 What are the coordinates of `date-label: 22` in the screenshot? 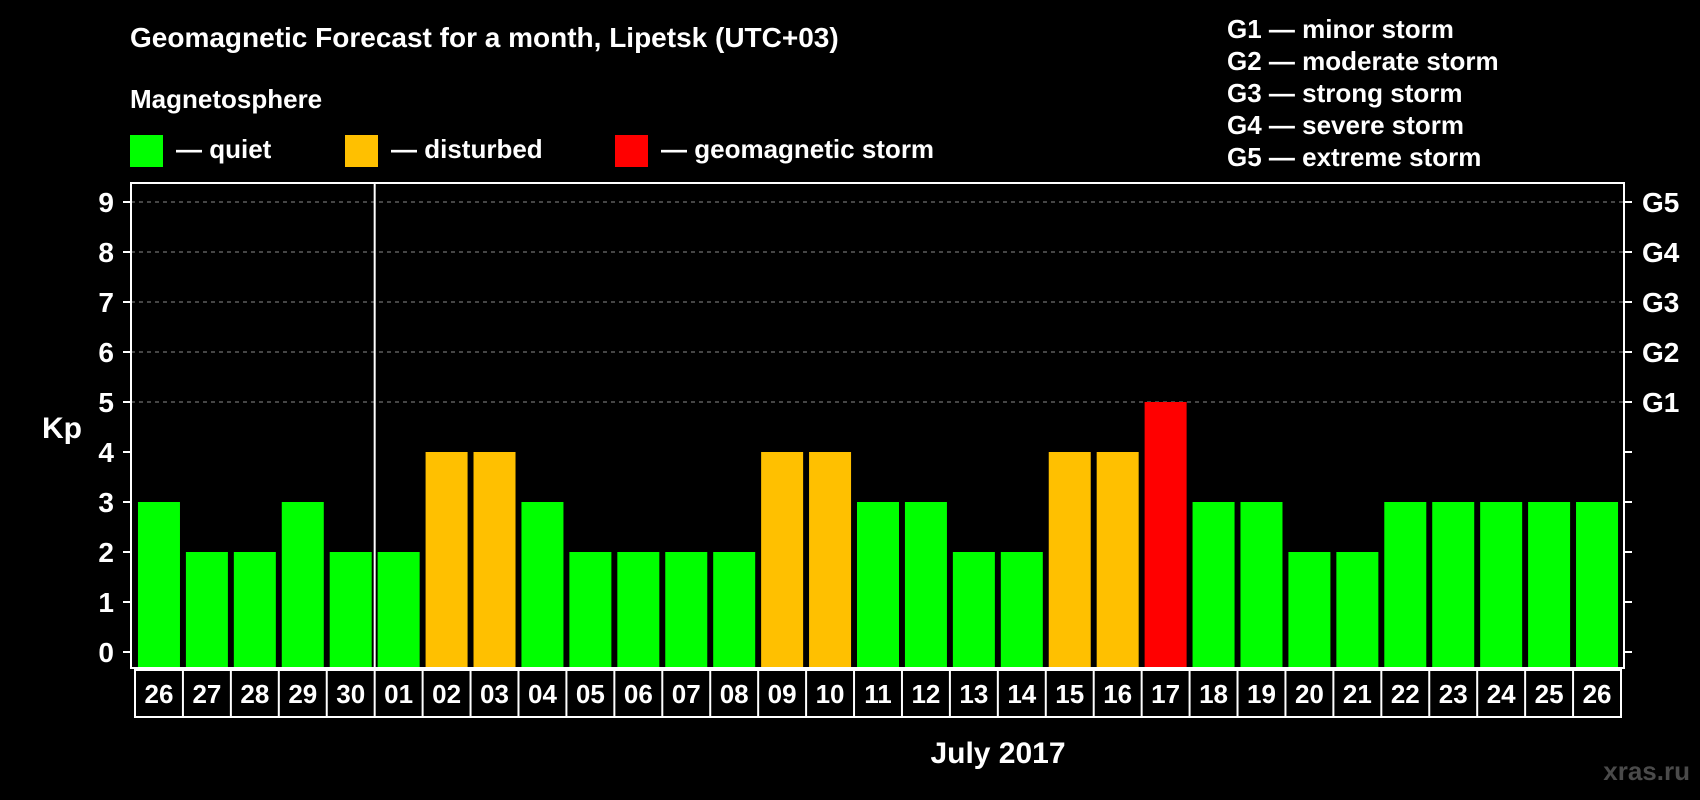 It's located at (1405, 694).